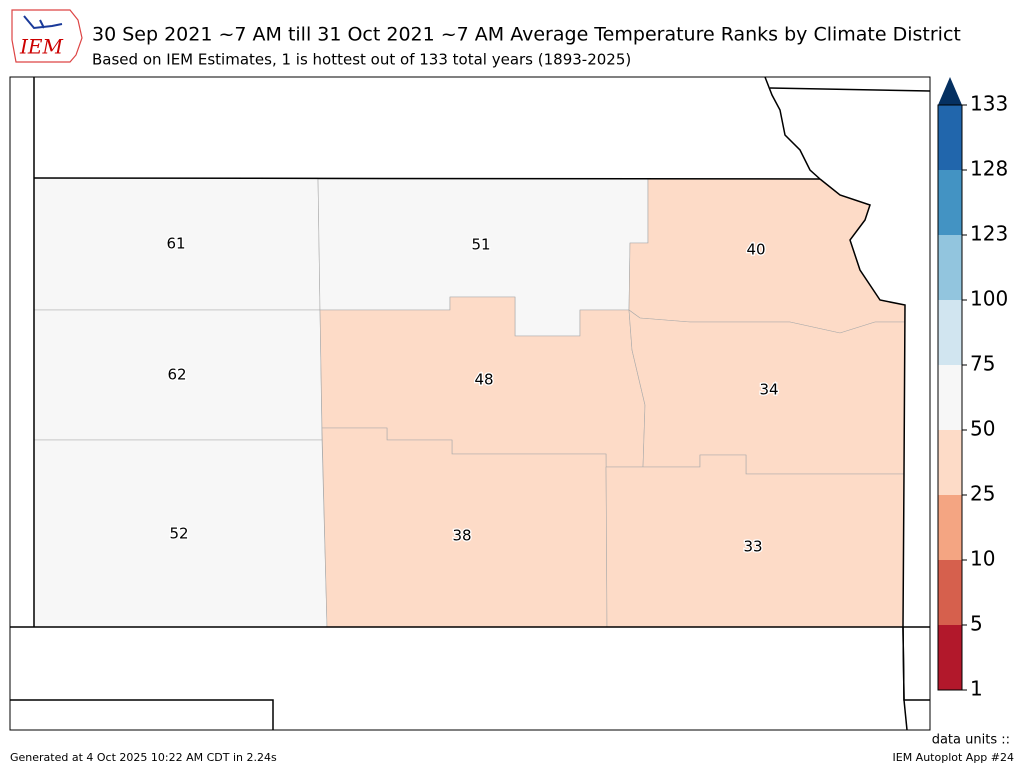  Describe the element at coordinates (752, 547) in the screenshot. I see `district-rank: 33` at that location.